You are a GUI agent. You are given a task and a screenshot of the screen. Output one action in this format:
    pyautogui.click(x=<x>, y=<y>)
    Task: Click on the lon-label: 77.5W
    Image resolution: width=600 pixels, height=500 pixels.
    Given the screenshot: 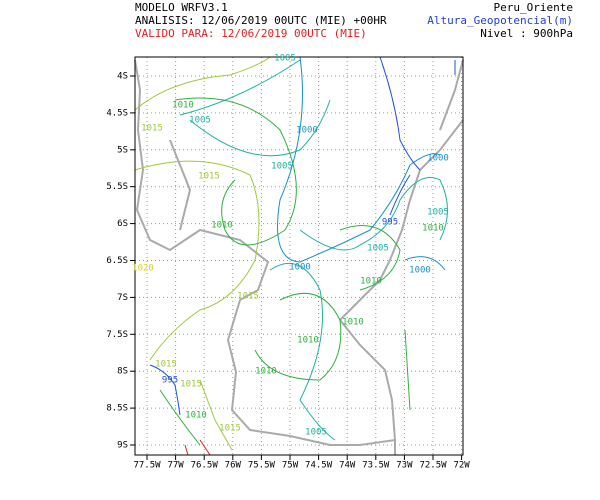 What is the action you would take?
    pyautogui.click(x=147, y=466)
    